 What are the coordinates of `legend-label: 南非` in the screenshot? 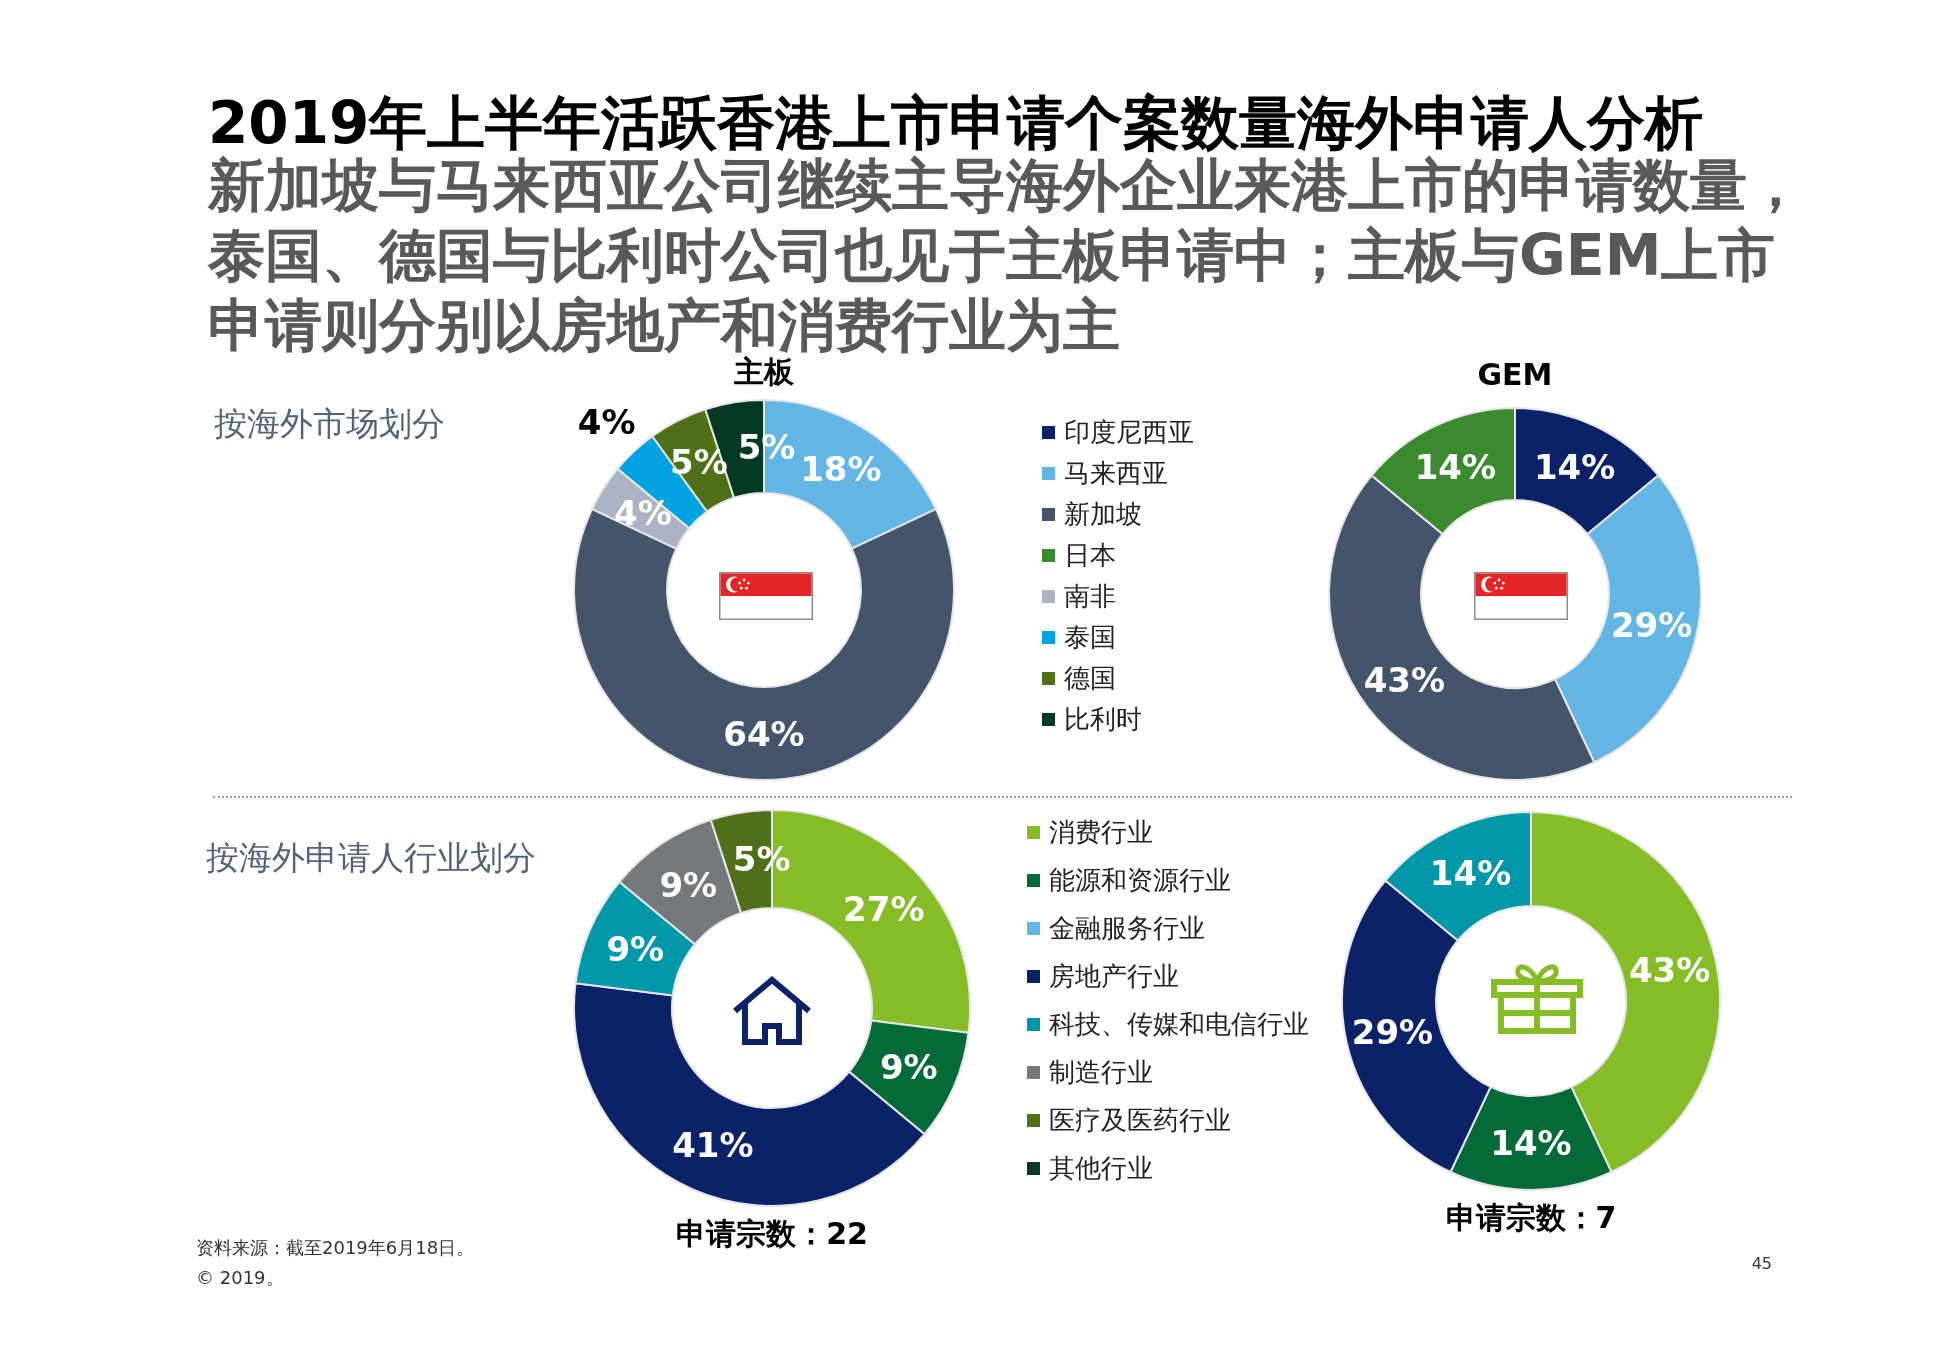 It's located at (1090, 596).